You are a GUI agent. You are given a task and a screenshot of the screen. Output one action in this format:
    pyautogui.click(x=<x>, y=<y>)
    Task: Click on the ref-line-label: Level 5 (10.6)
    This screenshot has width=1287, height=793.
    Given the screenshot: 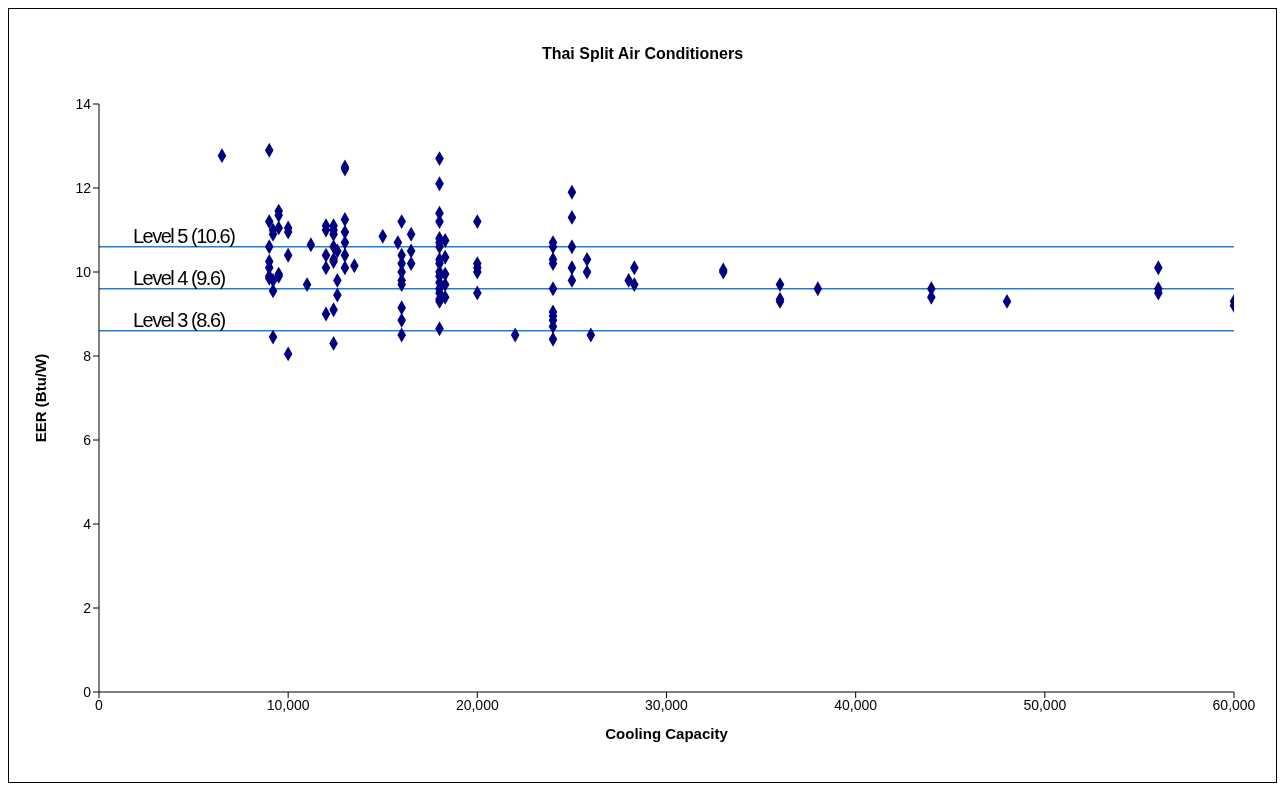 What is the action you would take?
    pyautogui.click(x=184, y=235)
    